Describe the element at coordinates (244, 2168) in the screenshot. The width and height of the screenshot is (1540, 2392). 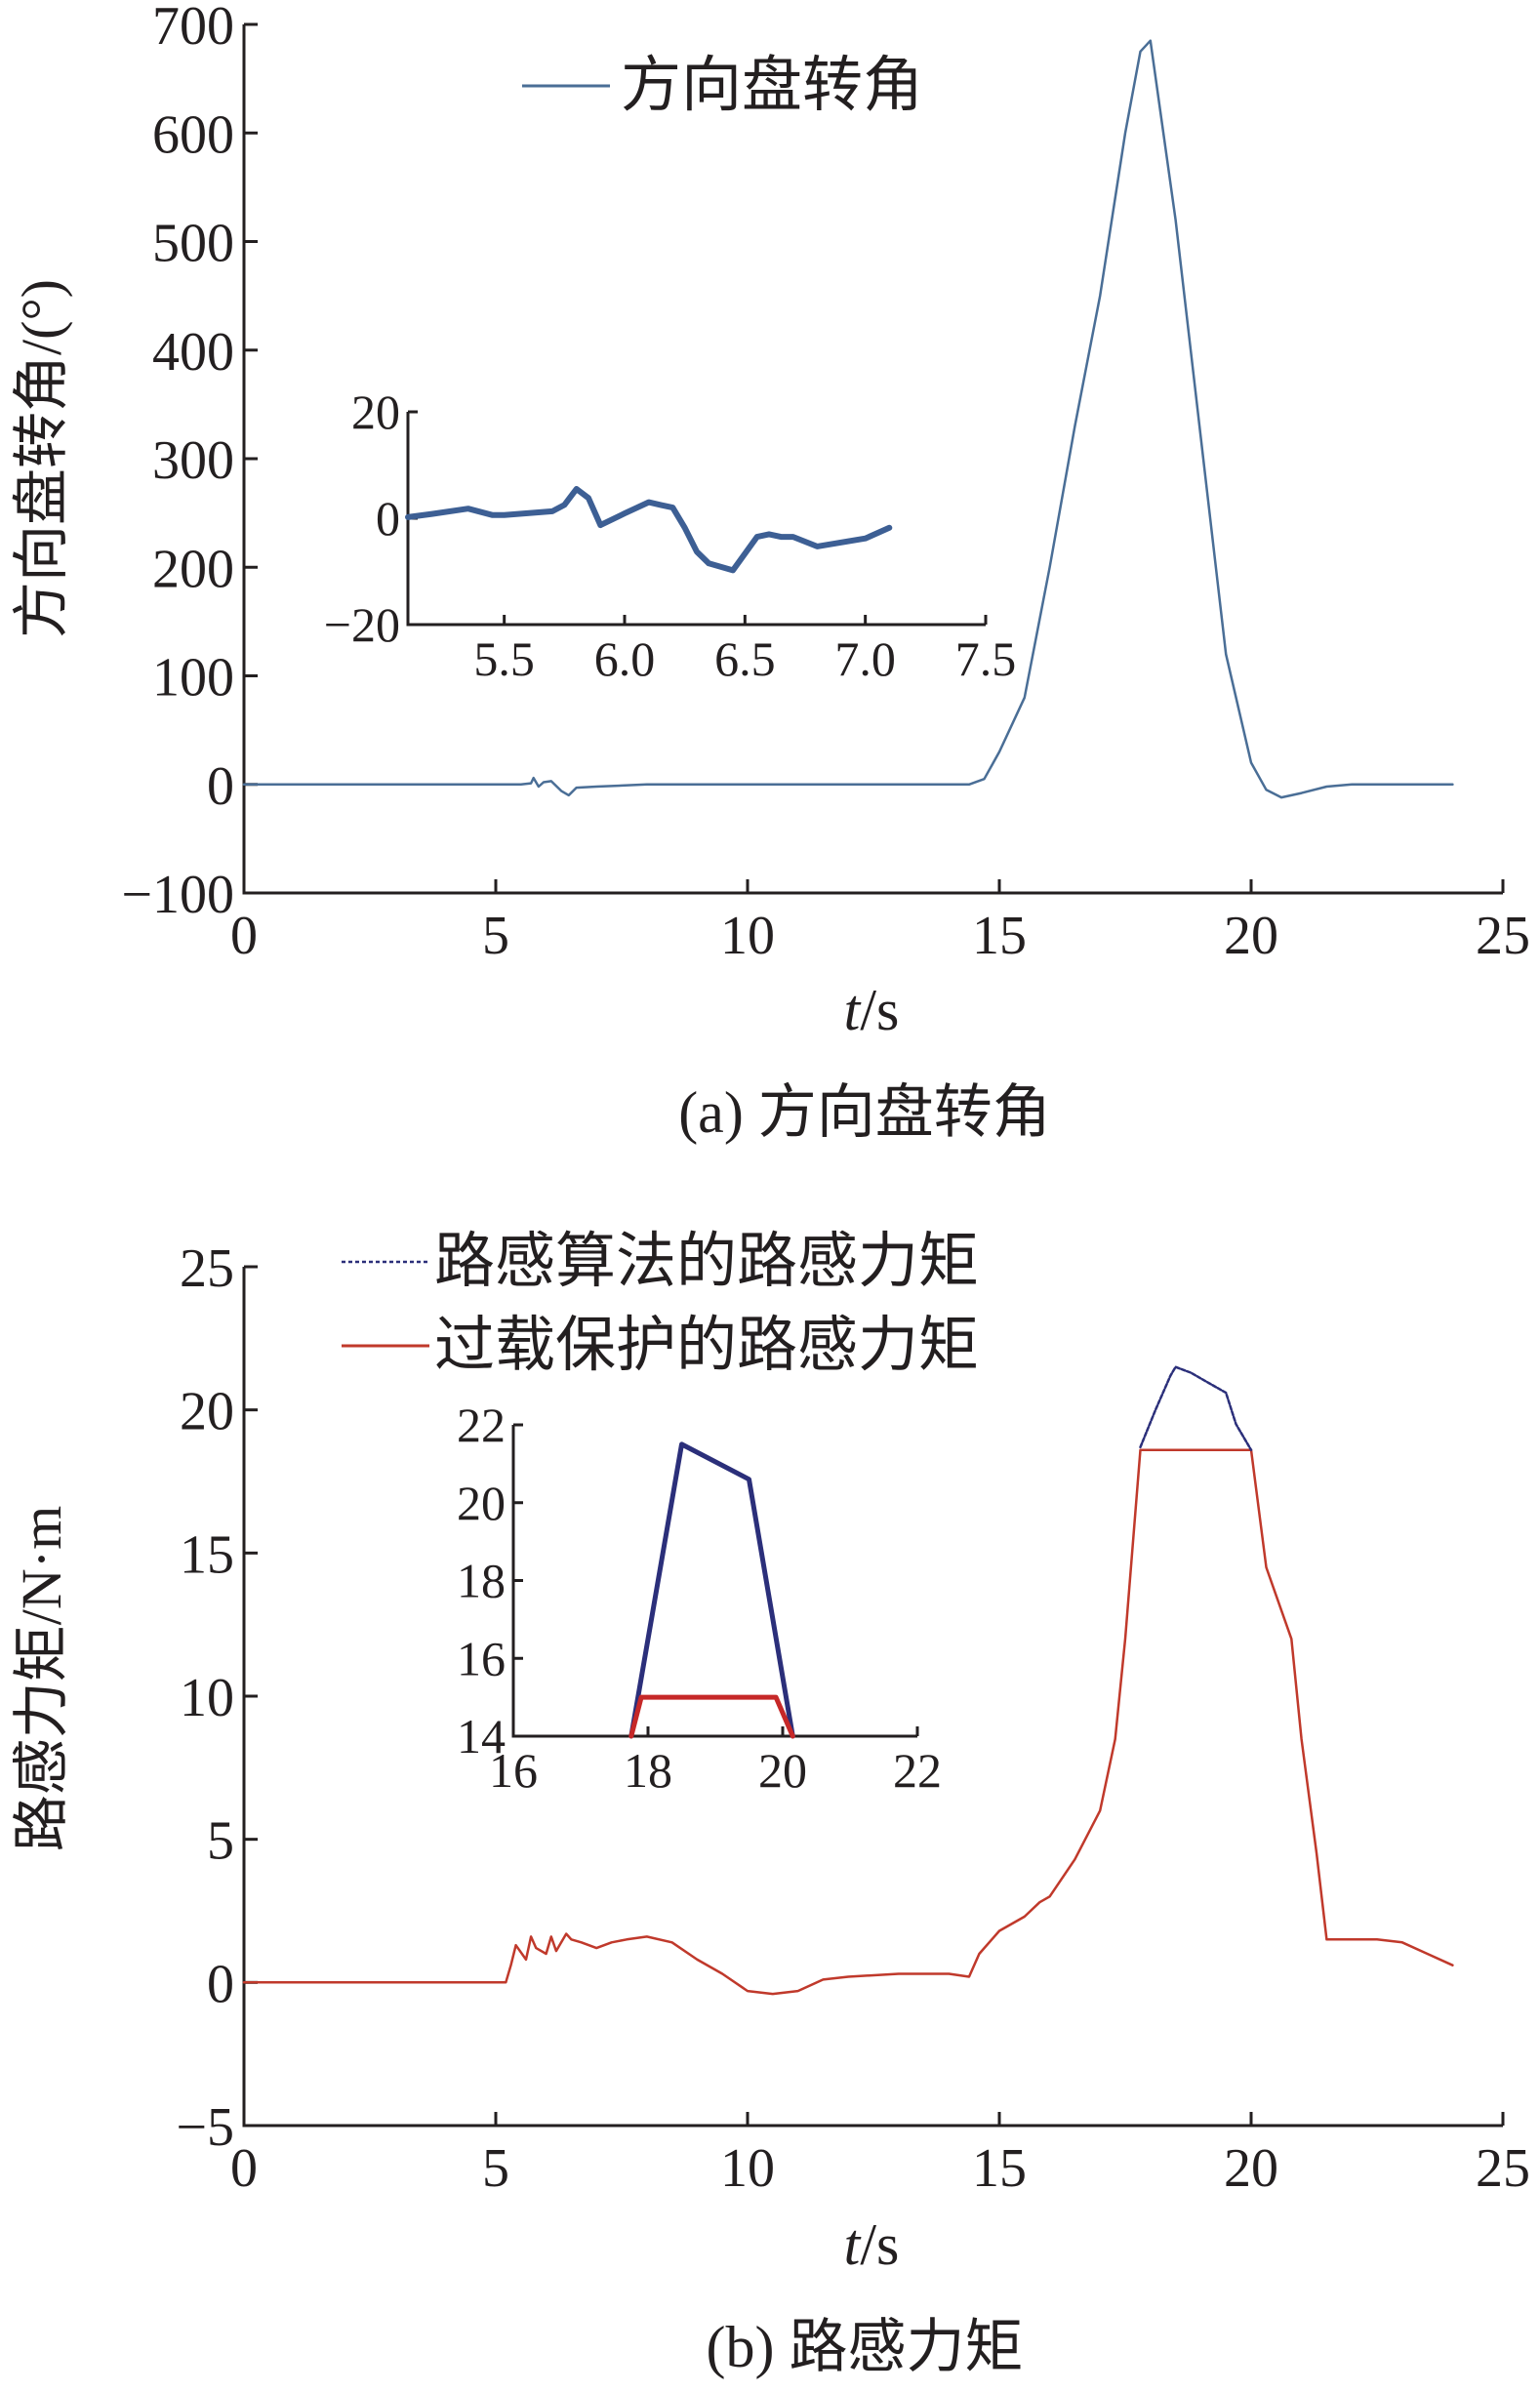
I see `panel-b-xtick-label: 0` at that location.